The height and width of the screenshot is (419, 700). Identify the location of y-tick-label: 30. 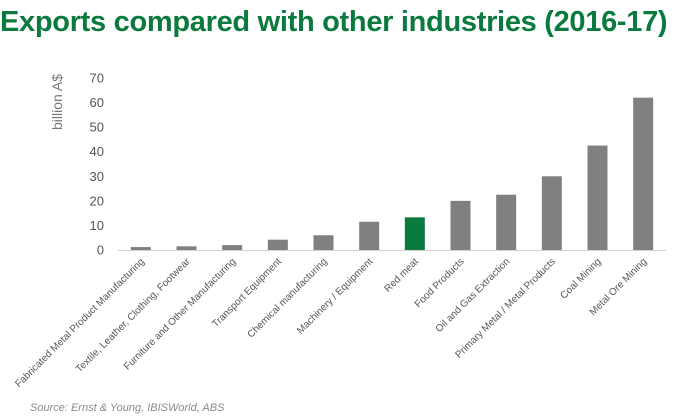
(97, 176).